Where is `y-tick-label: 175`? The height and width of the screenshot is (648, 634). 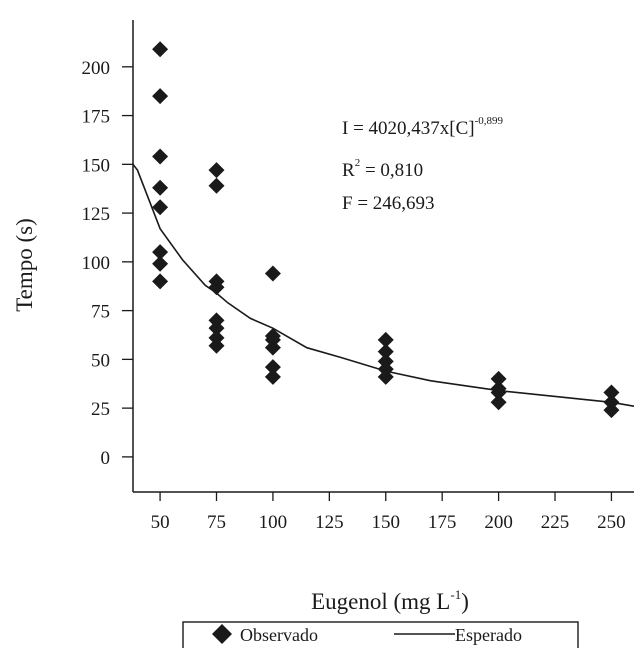 y-tick-label: 175 is located at coordinates (96, 117).